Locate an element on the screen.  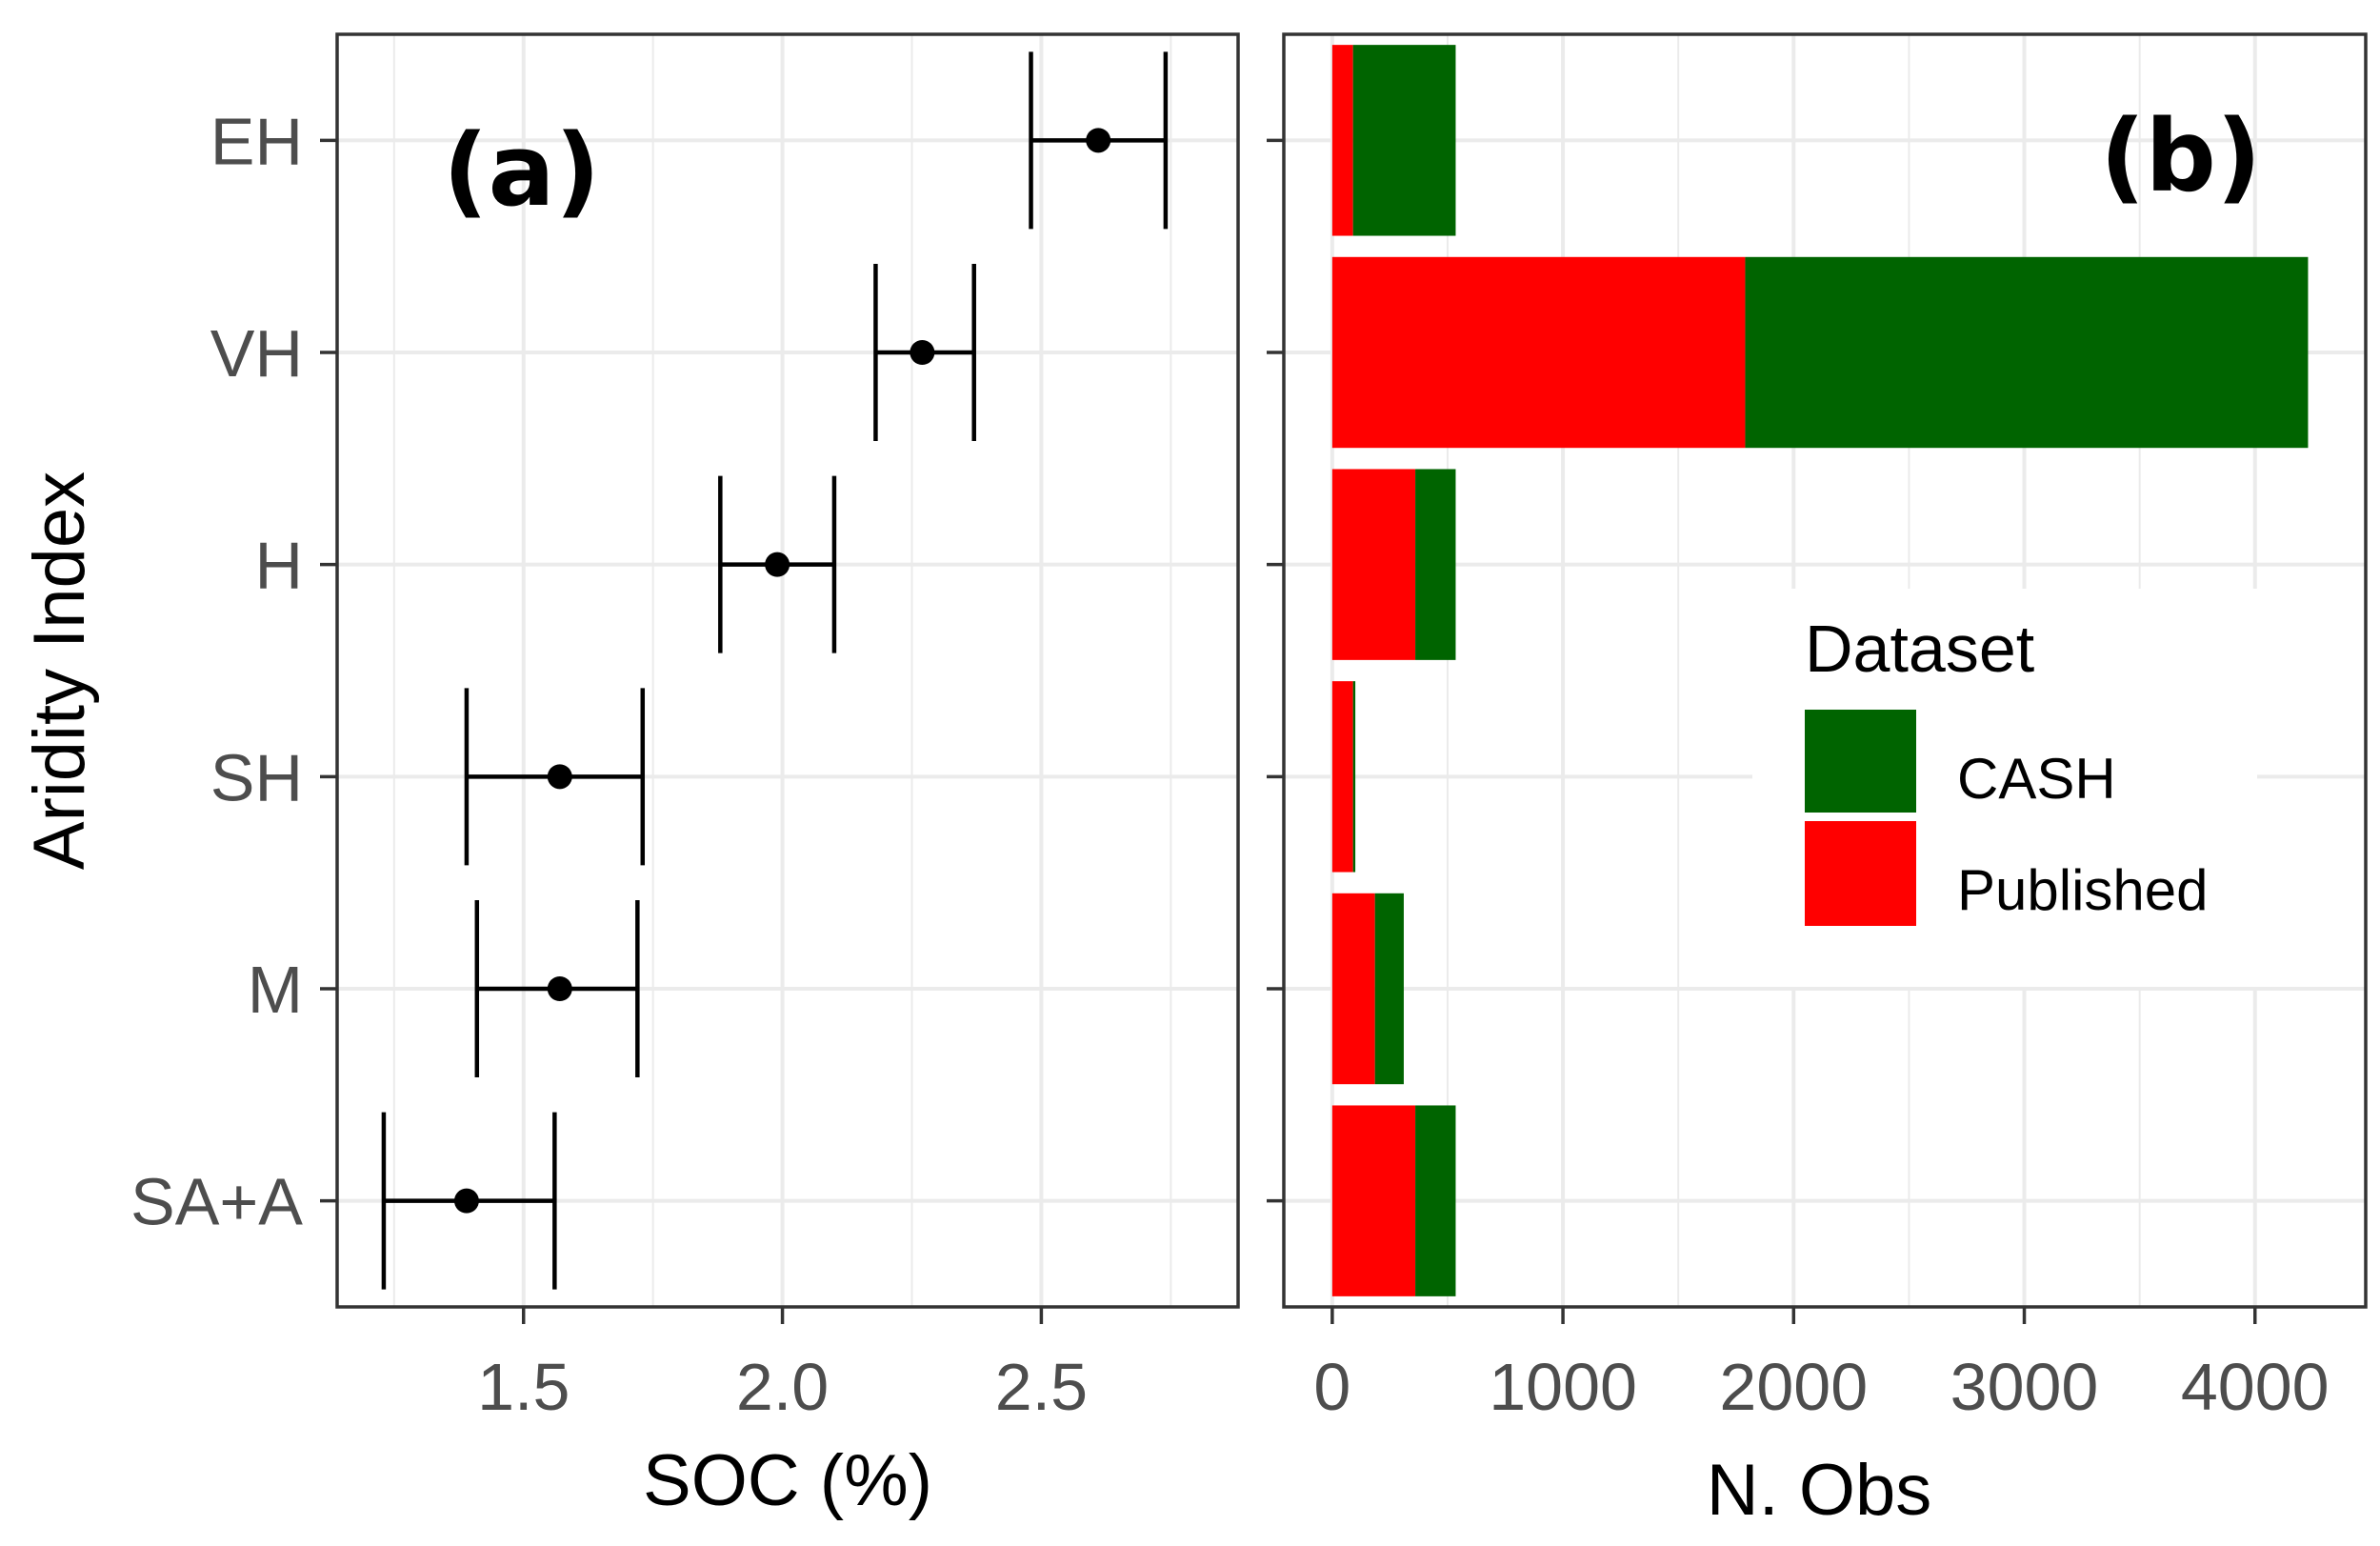
bar-published-h is located at coordinates (1373, 564).